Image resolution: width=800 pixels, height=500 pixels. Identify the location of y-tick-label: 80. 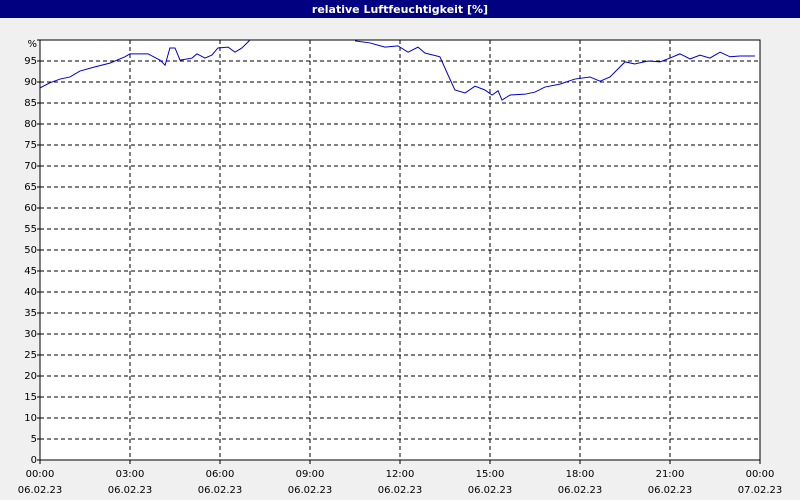
(30, 124).